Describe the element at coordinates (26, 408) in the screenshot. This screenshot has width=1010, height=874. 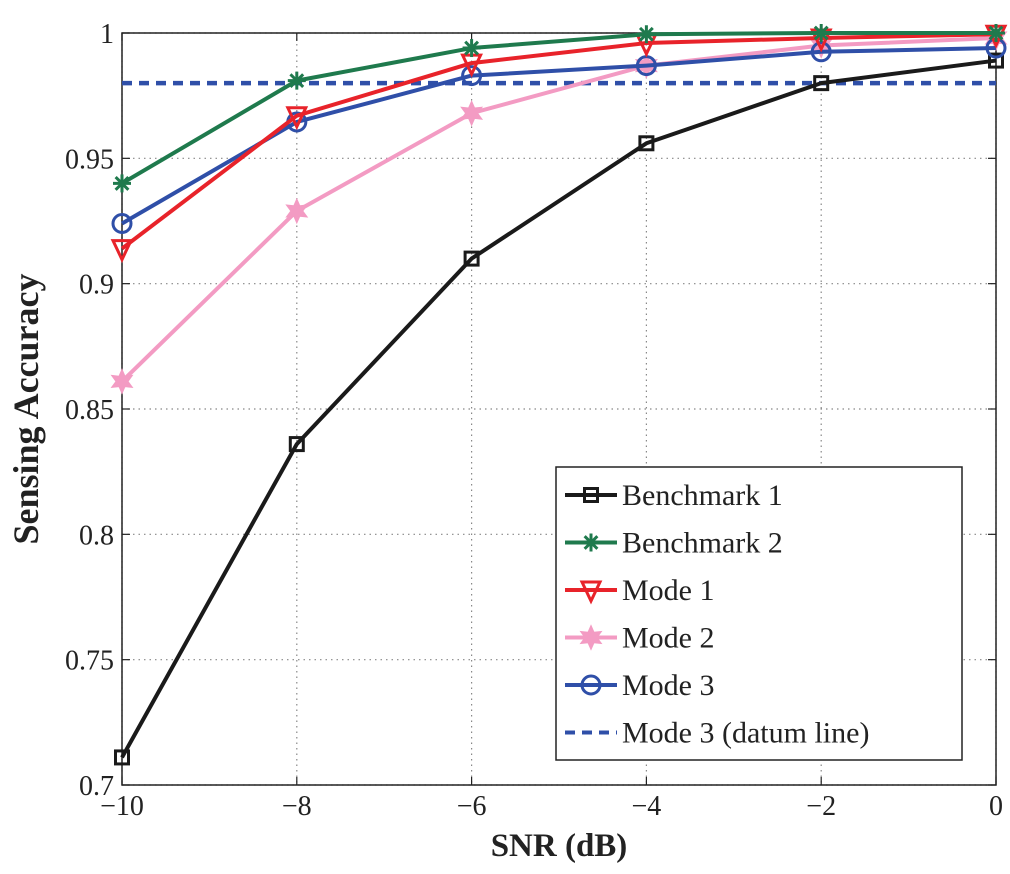
I see `y-axis-label: Sensing Accuracy` at that location.